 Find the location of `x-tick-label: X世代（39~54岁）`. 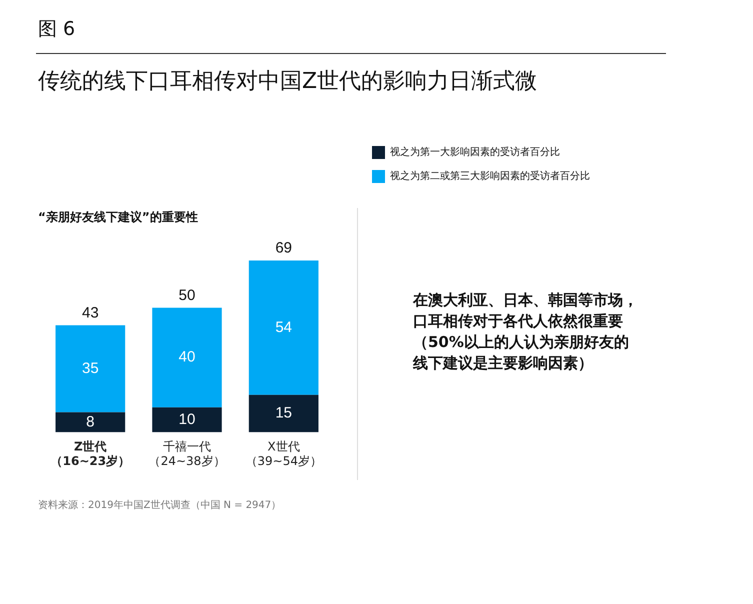

x-tick-label: X世代（39~54岁） is located at coordinates (283, 454).